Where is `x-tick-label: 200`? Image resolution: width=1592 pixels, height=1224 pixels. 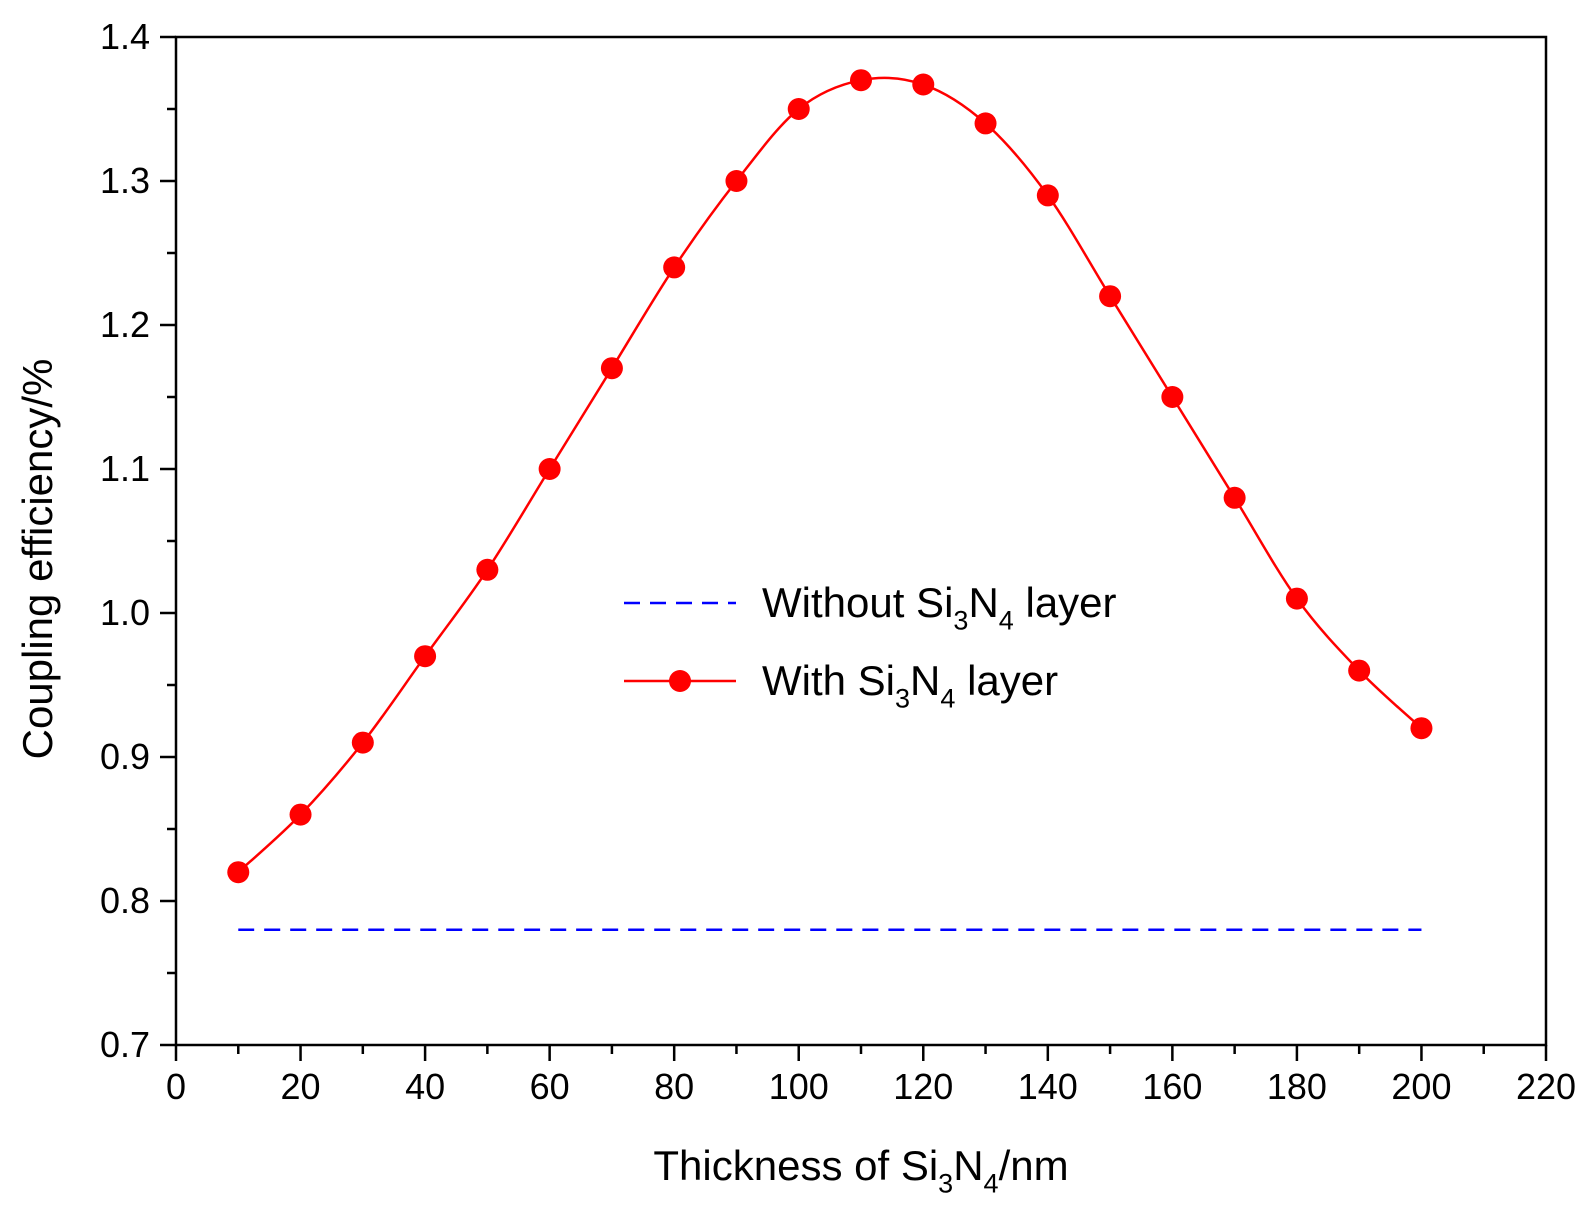
x-tick-label: 200 is located at coordinates (1421, 1086).